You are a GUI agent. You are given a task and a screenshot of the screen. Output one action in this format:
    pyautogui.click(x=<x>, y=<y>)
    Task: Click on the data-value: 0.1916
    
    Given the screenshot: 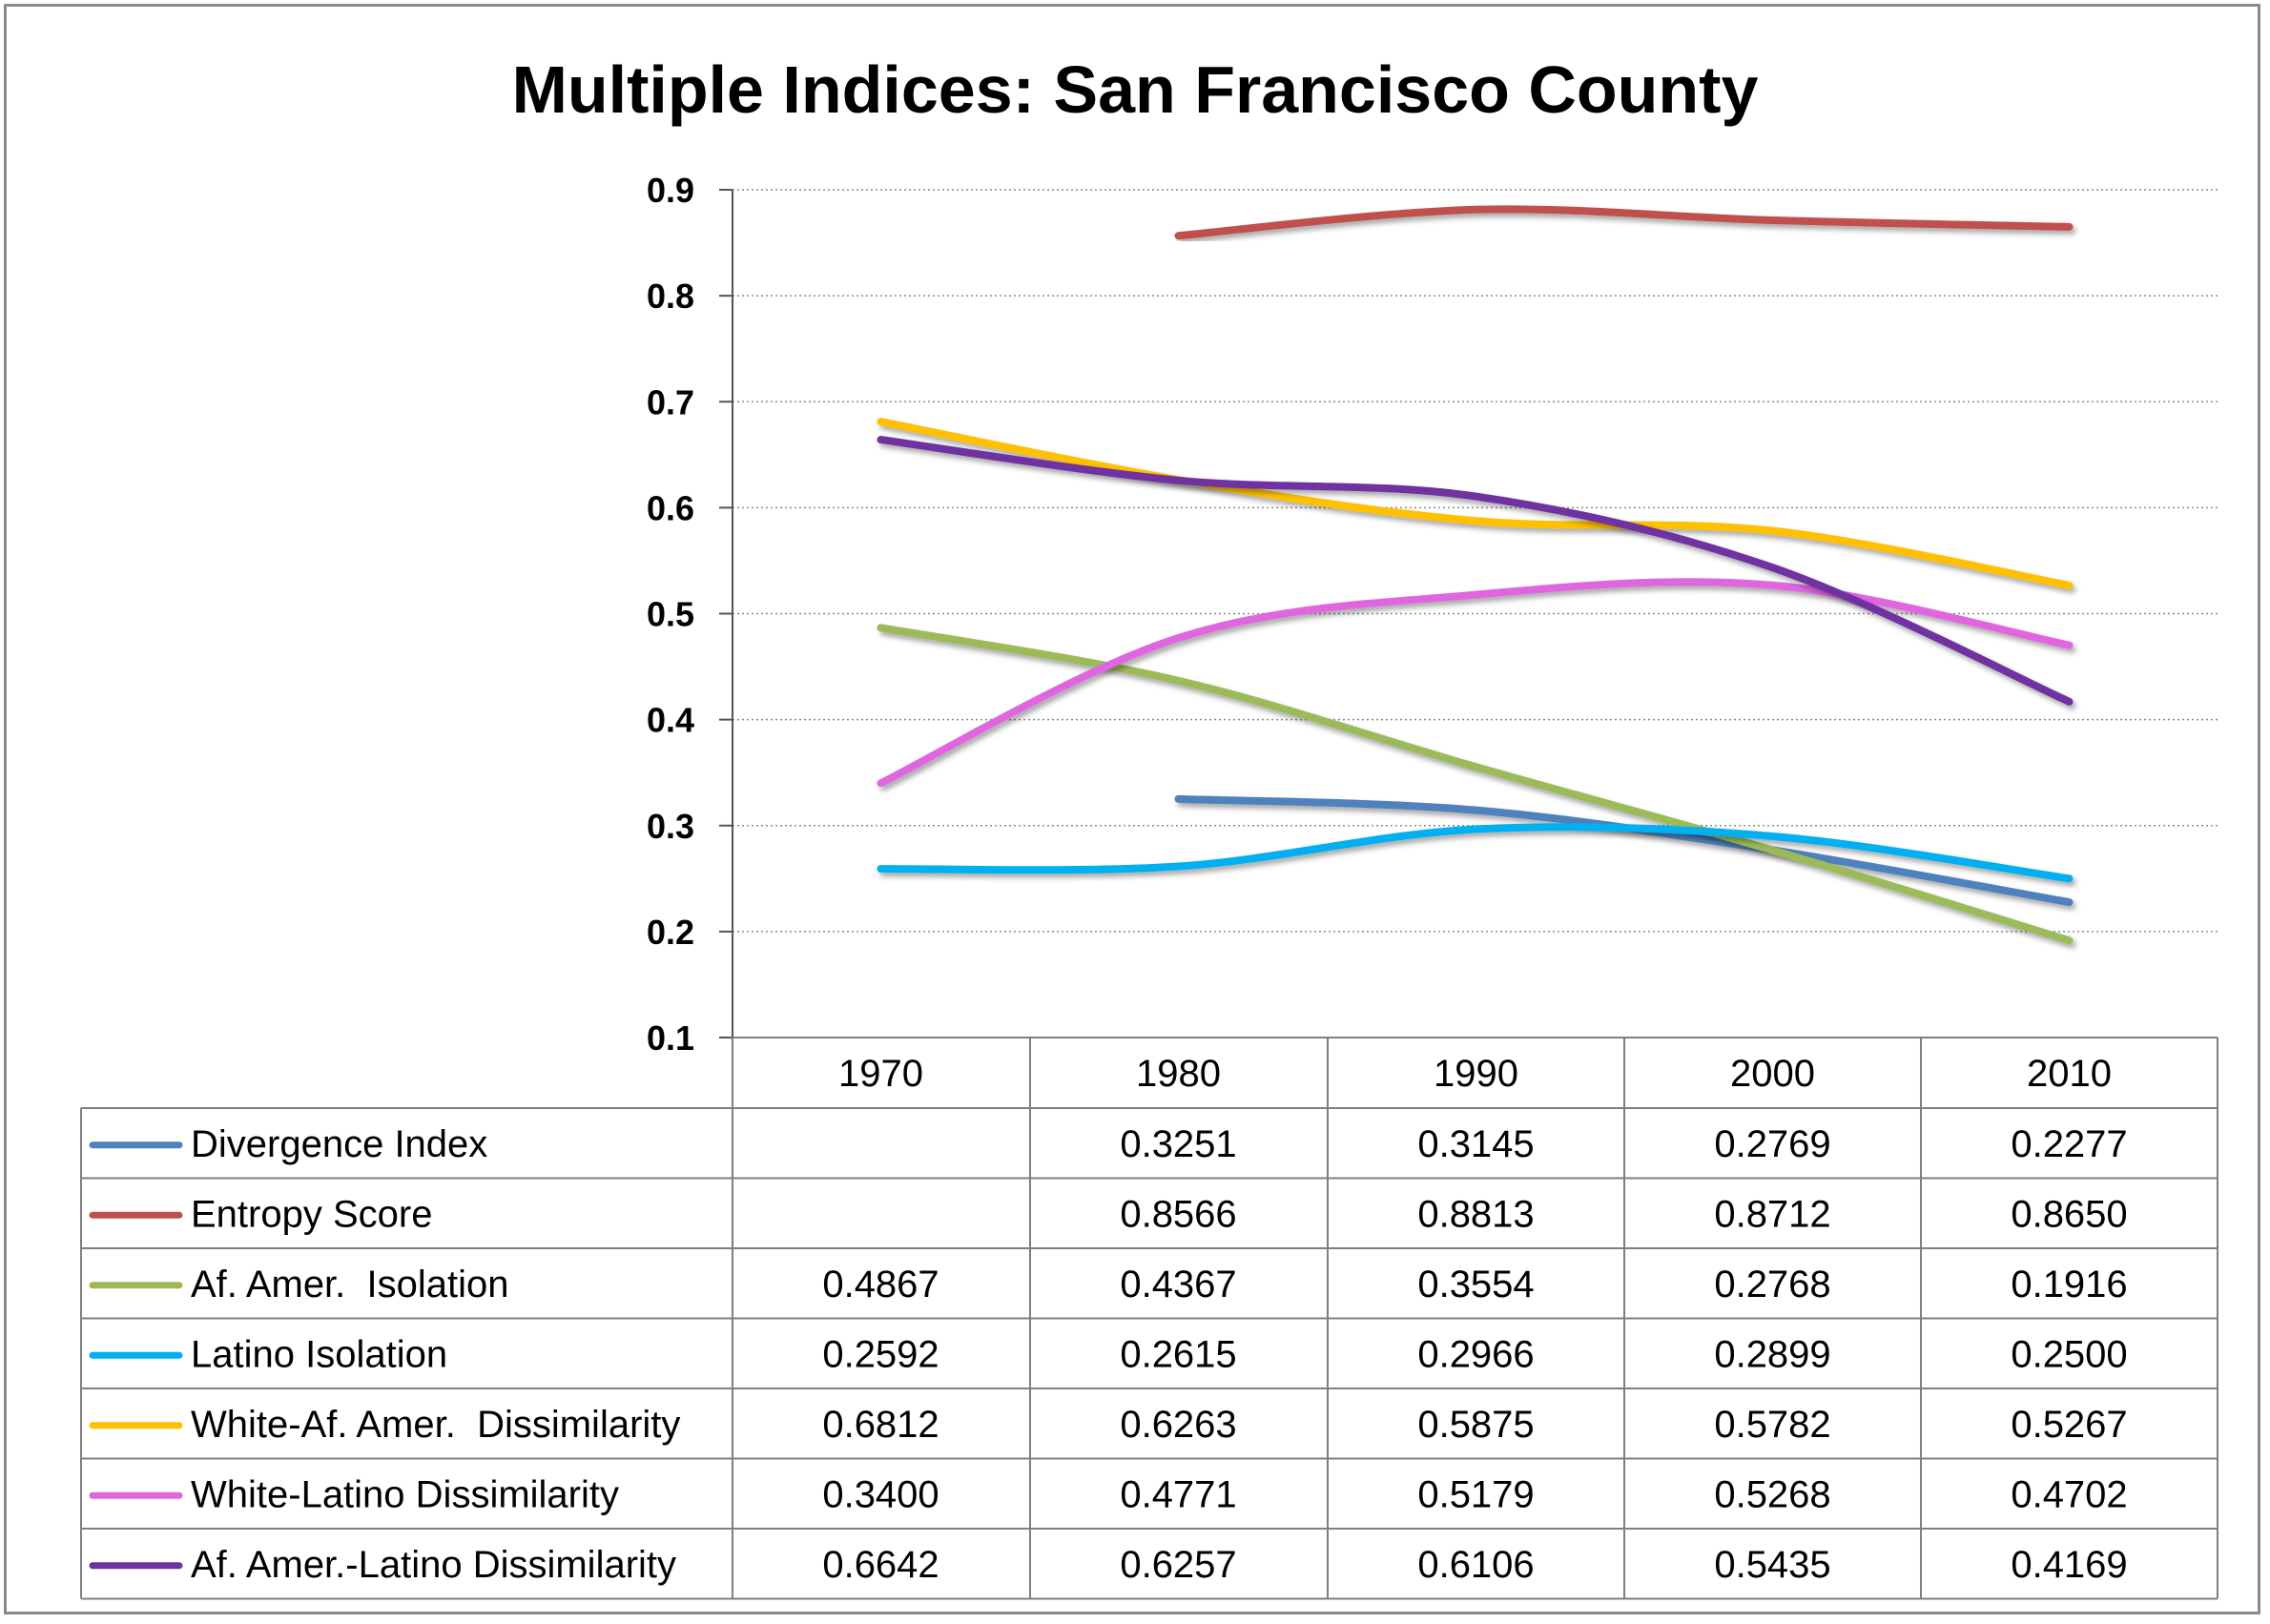 What is the action you would take?
    pyautogui.click(x=2069, y=1284)
    